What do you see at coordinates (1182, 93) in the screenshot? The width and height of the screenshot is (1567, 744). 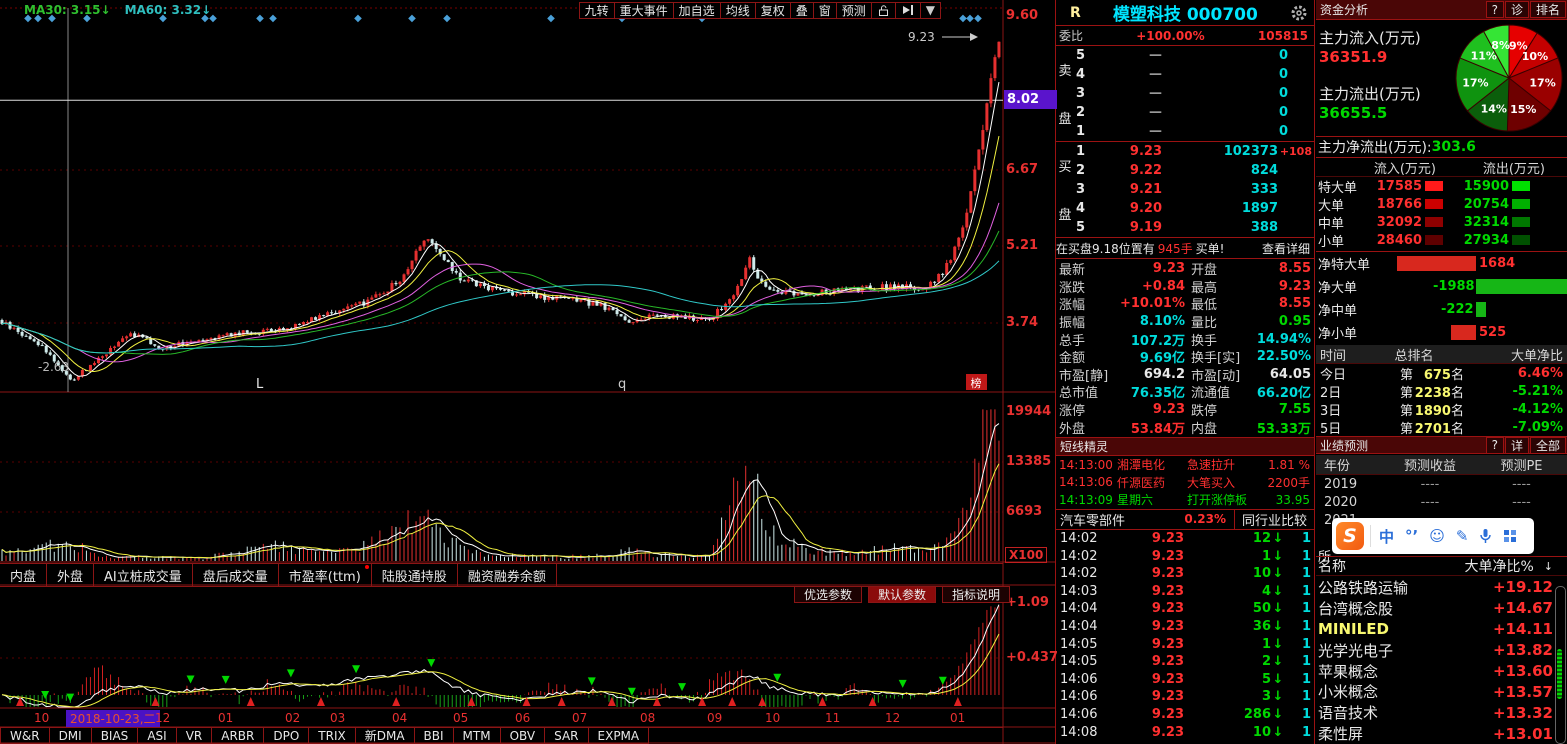 I see `sell-row: 3—0` at bounding box center [1182, 93].